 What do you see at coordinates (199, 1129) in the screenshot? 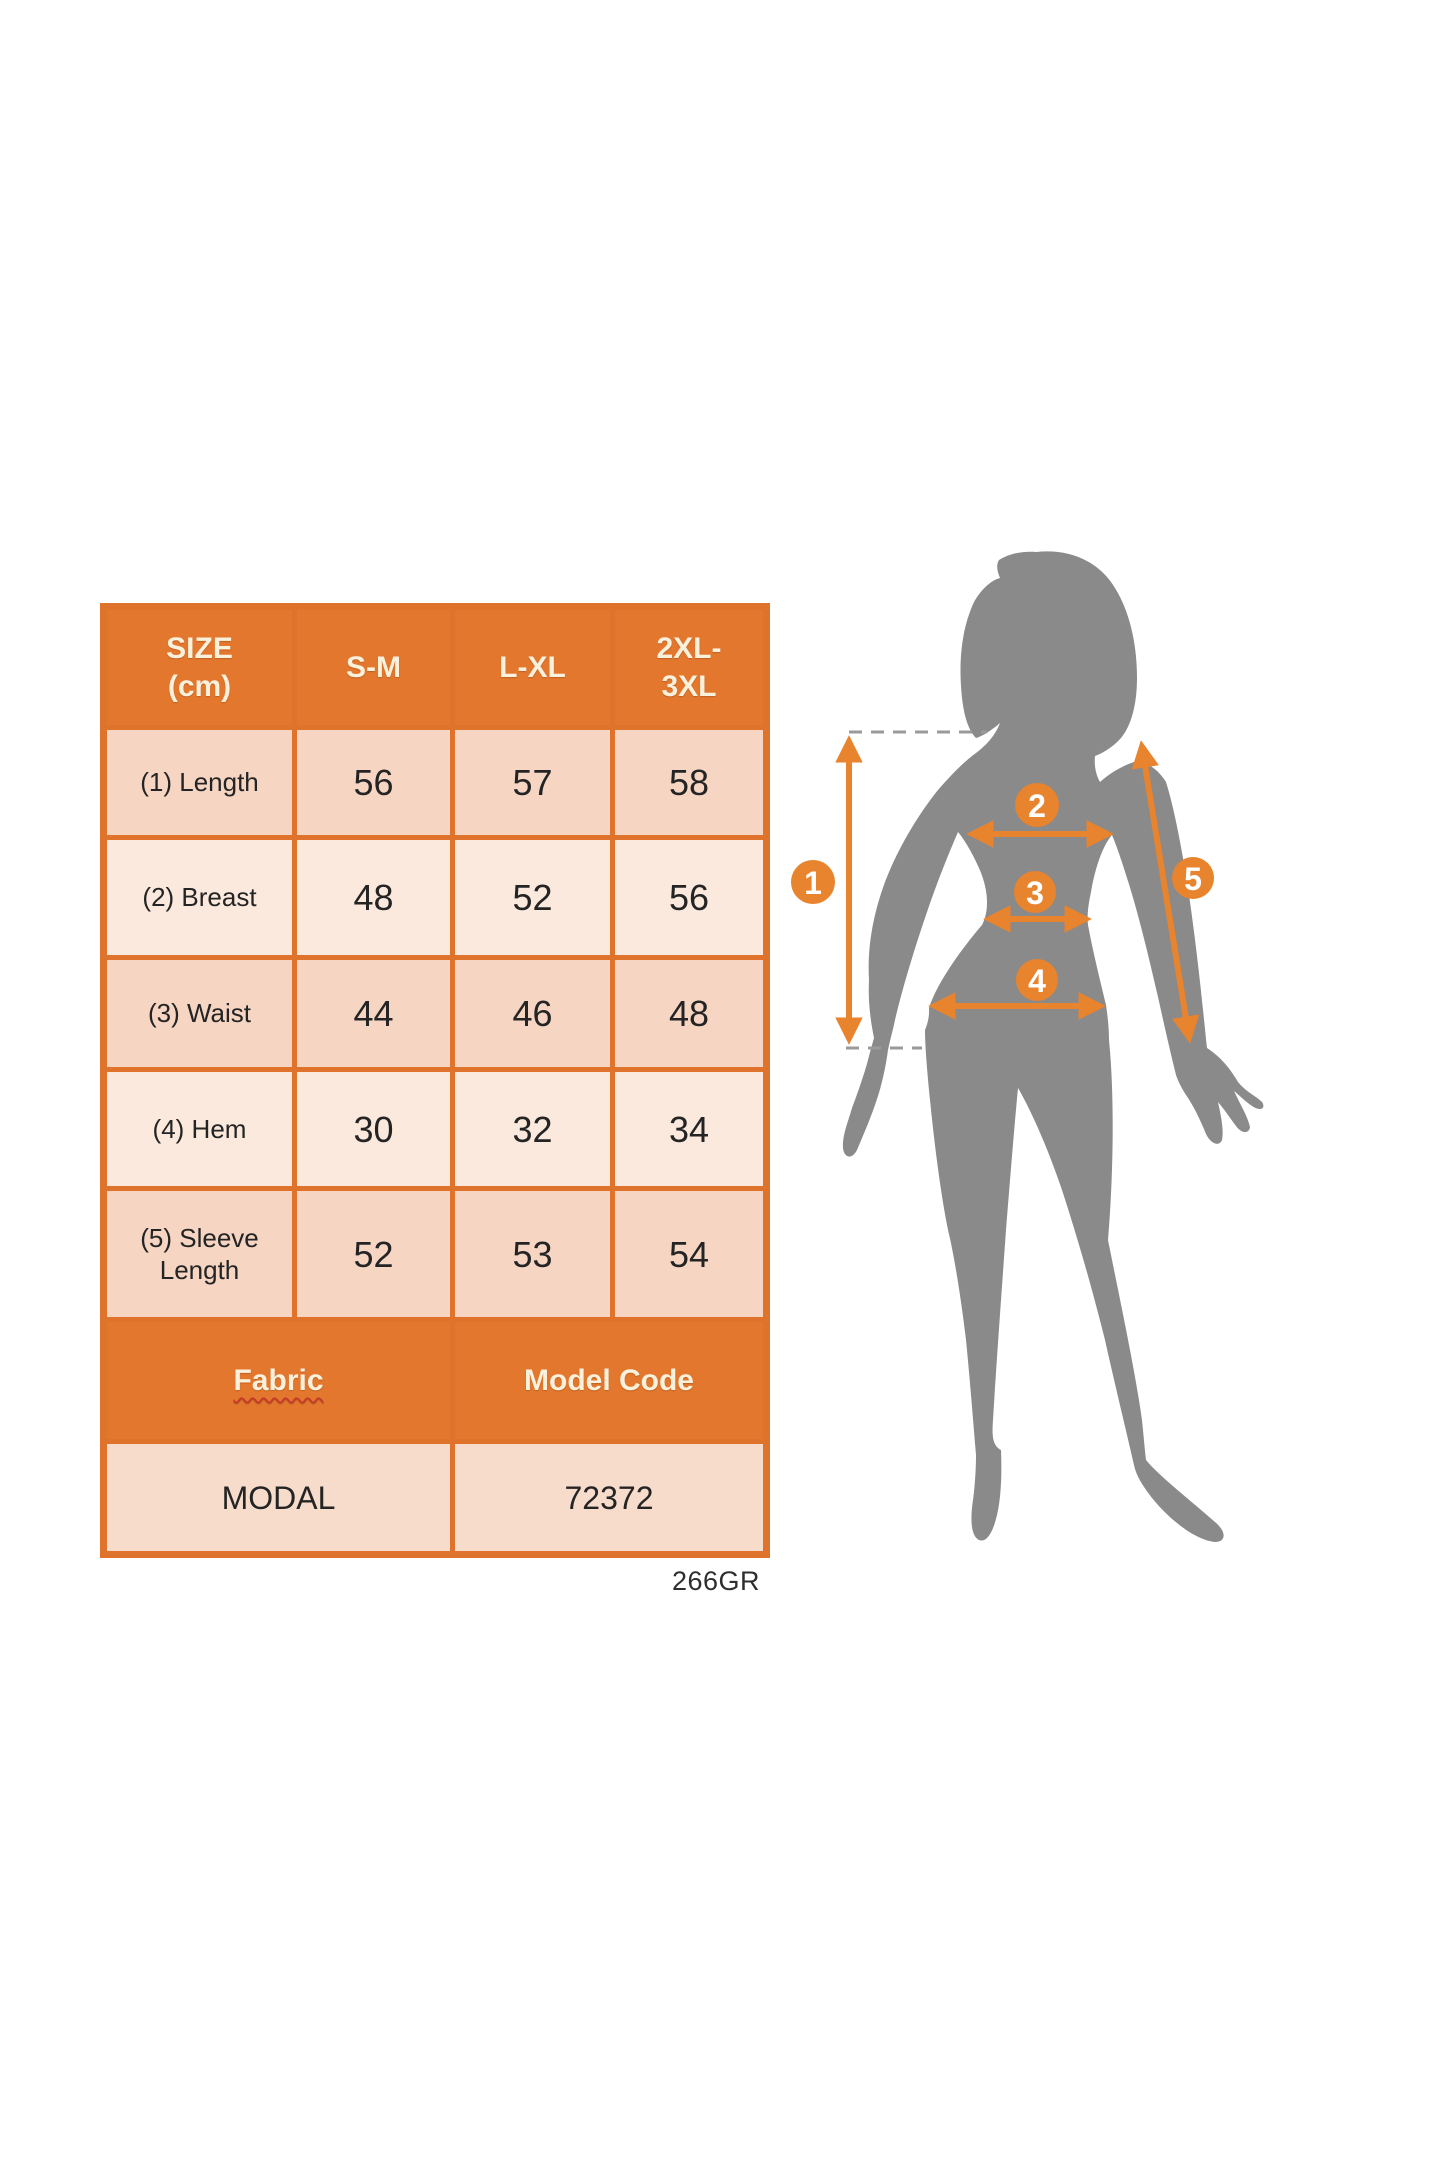
I see `row-hem-label: (4) Hem` at bounding box center [199, 1129].